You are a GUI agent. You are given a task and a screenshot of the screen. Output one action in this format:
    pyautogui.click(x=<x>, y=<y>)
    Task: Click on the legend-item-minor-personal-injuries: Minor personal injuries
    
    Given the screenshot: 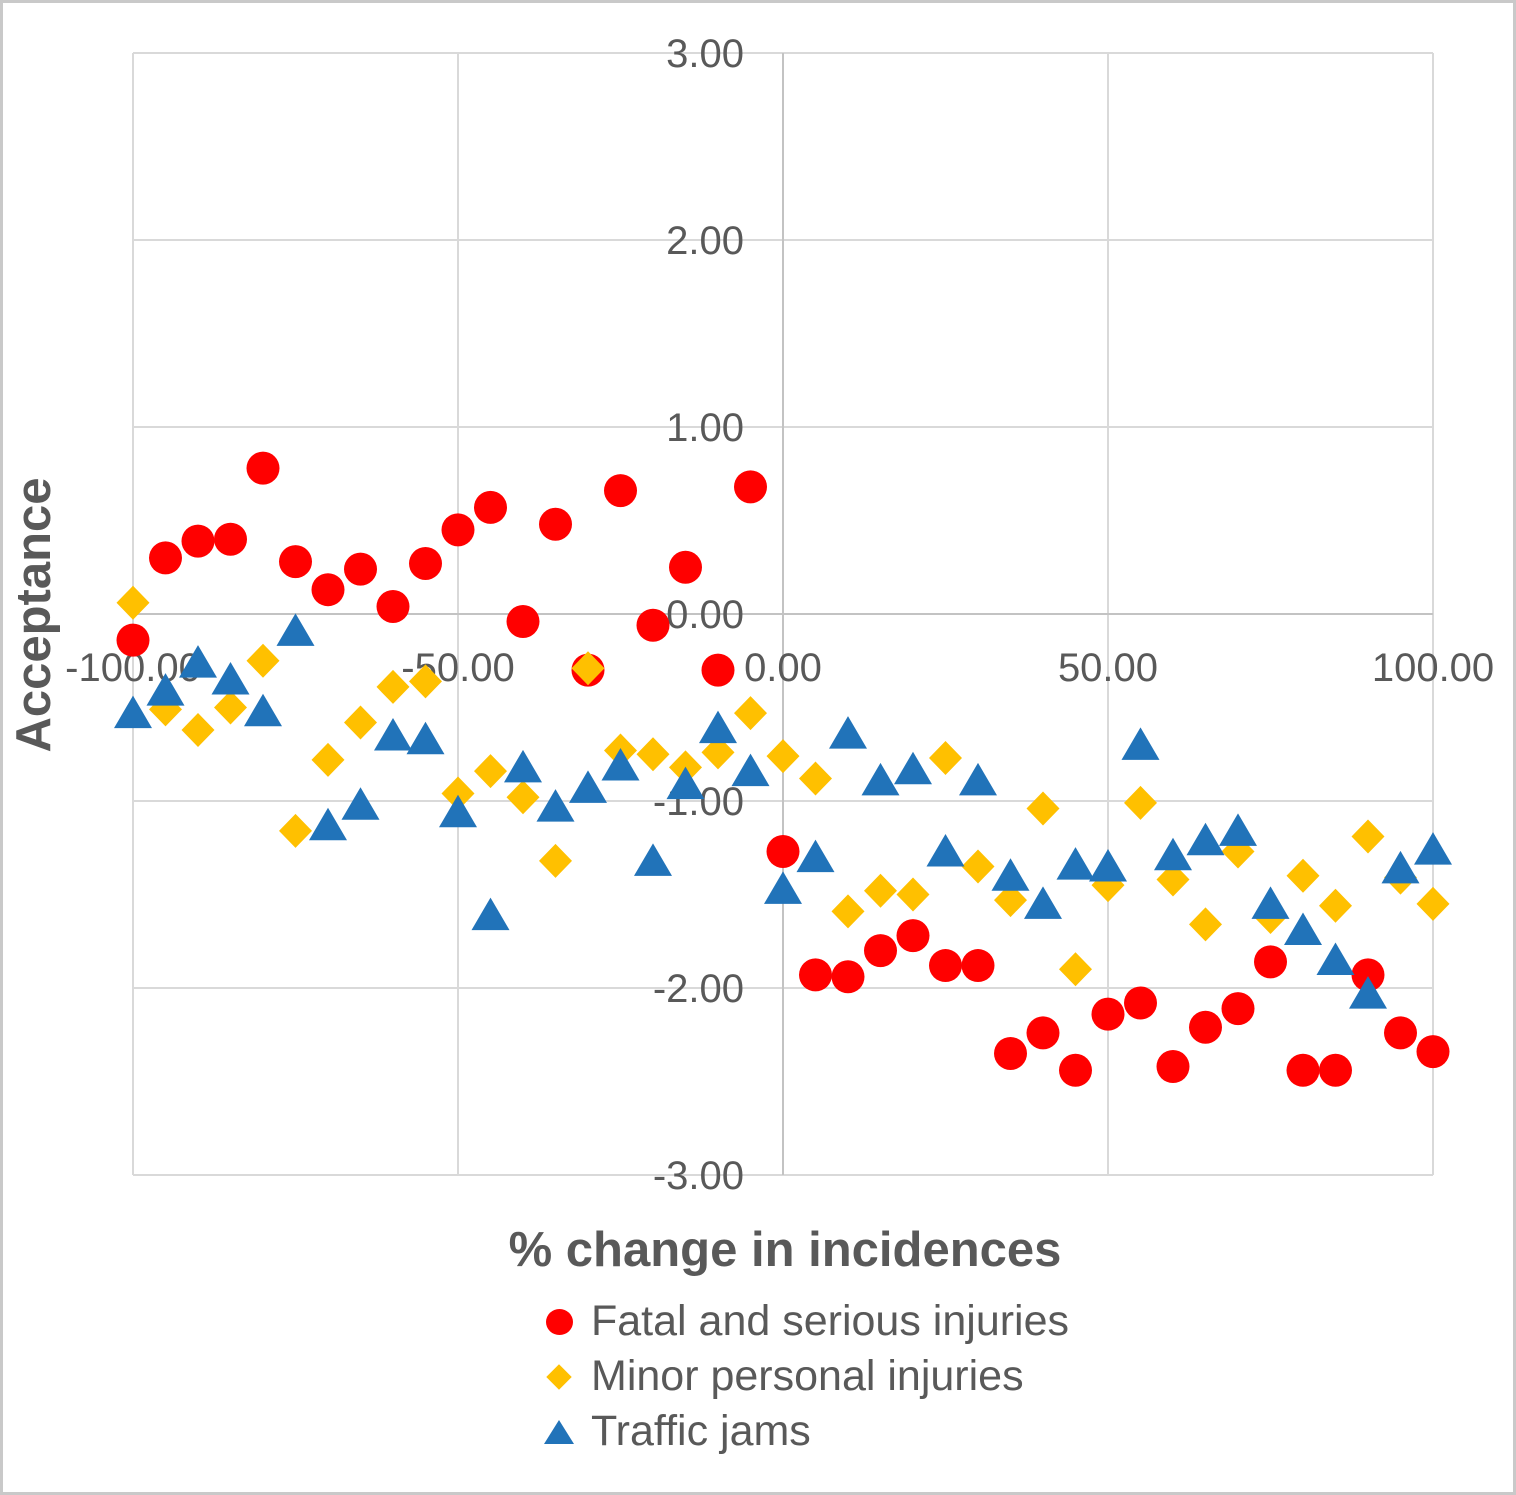 What is the action you would take?
    pyautogui.click(x=805, y=1376)
    